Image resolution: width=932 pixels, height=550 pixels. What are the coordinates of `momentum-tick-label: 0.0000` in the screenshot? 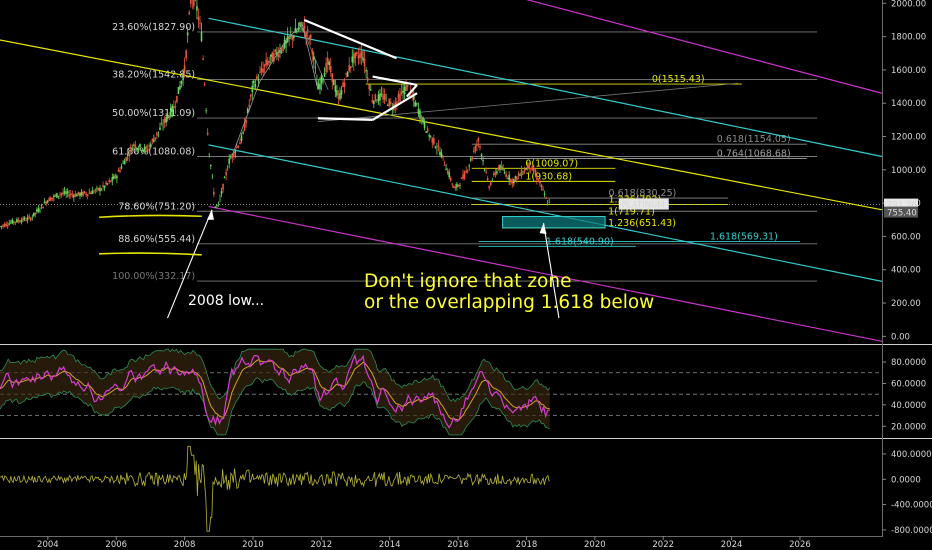 It's located at (906, 480).